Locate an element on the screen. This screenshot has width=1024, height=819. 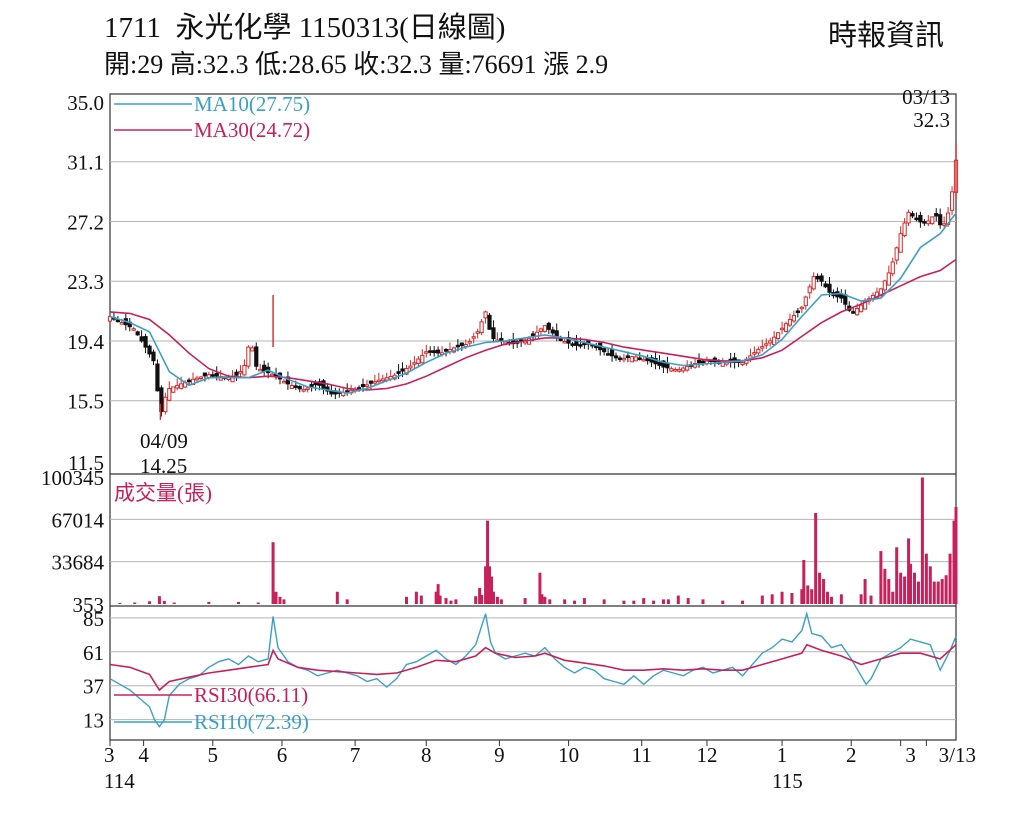
rsi-tick-label: 85 is located at coordinates (93, 619).